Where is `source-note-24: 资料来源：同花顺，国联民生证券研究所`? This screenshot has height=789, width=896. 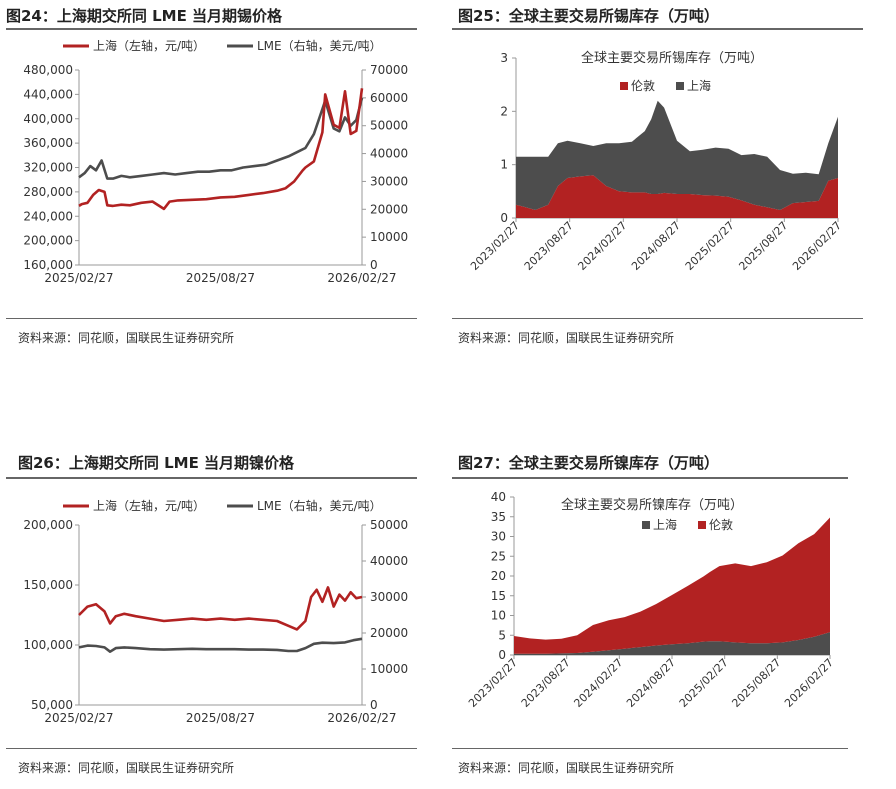 source-note-24: 资料来源：同花顺，国联民生证券研究所 is located at coordinates (126, 338).